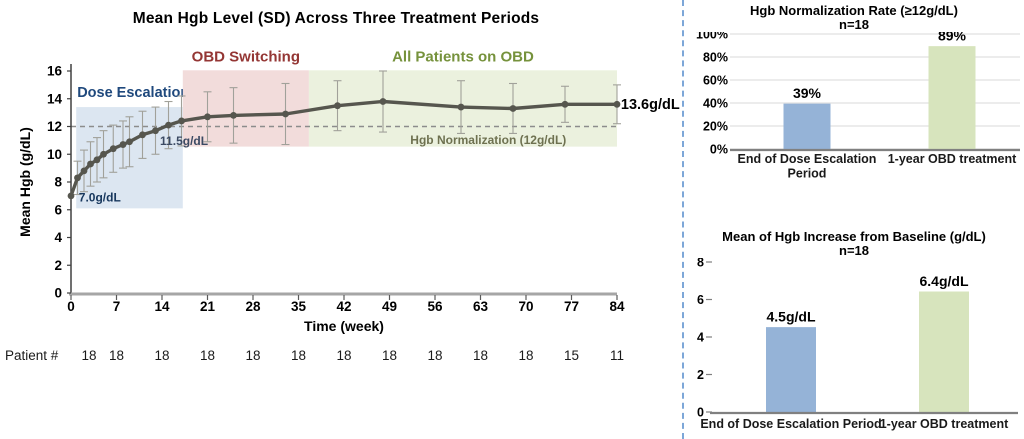  Describe the element at coordinates (650, 105) in the screenshot. I see `annotation-13-6g-dl: 13.6g/dL` at that location.